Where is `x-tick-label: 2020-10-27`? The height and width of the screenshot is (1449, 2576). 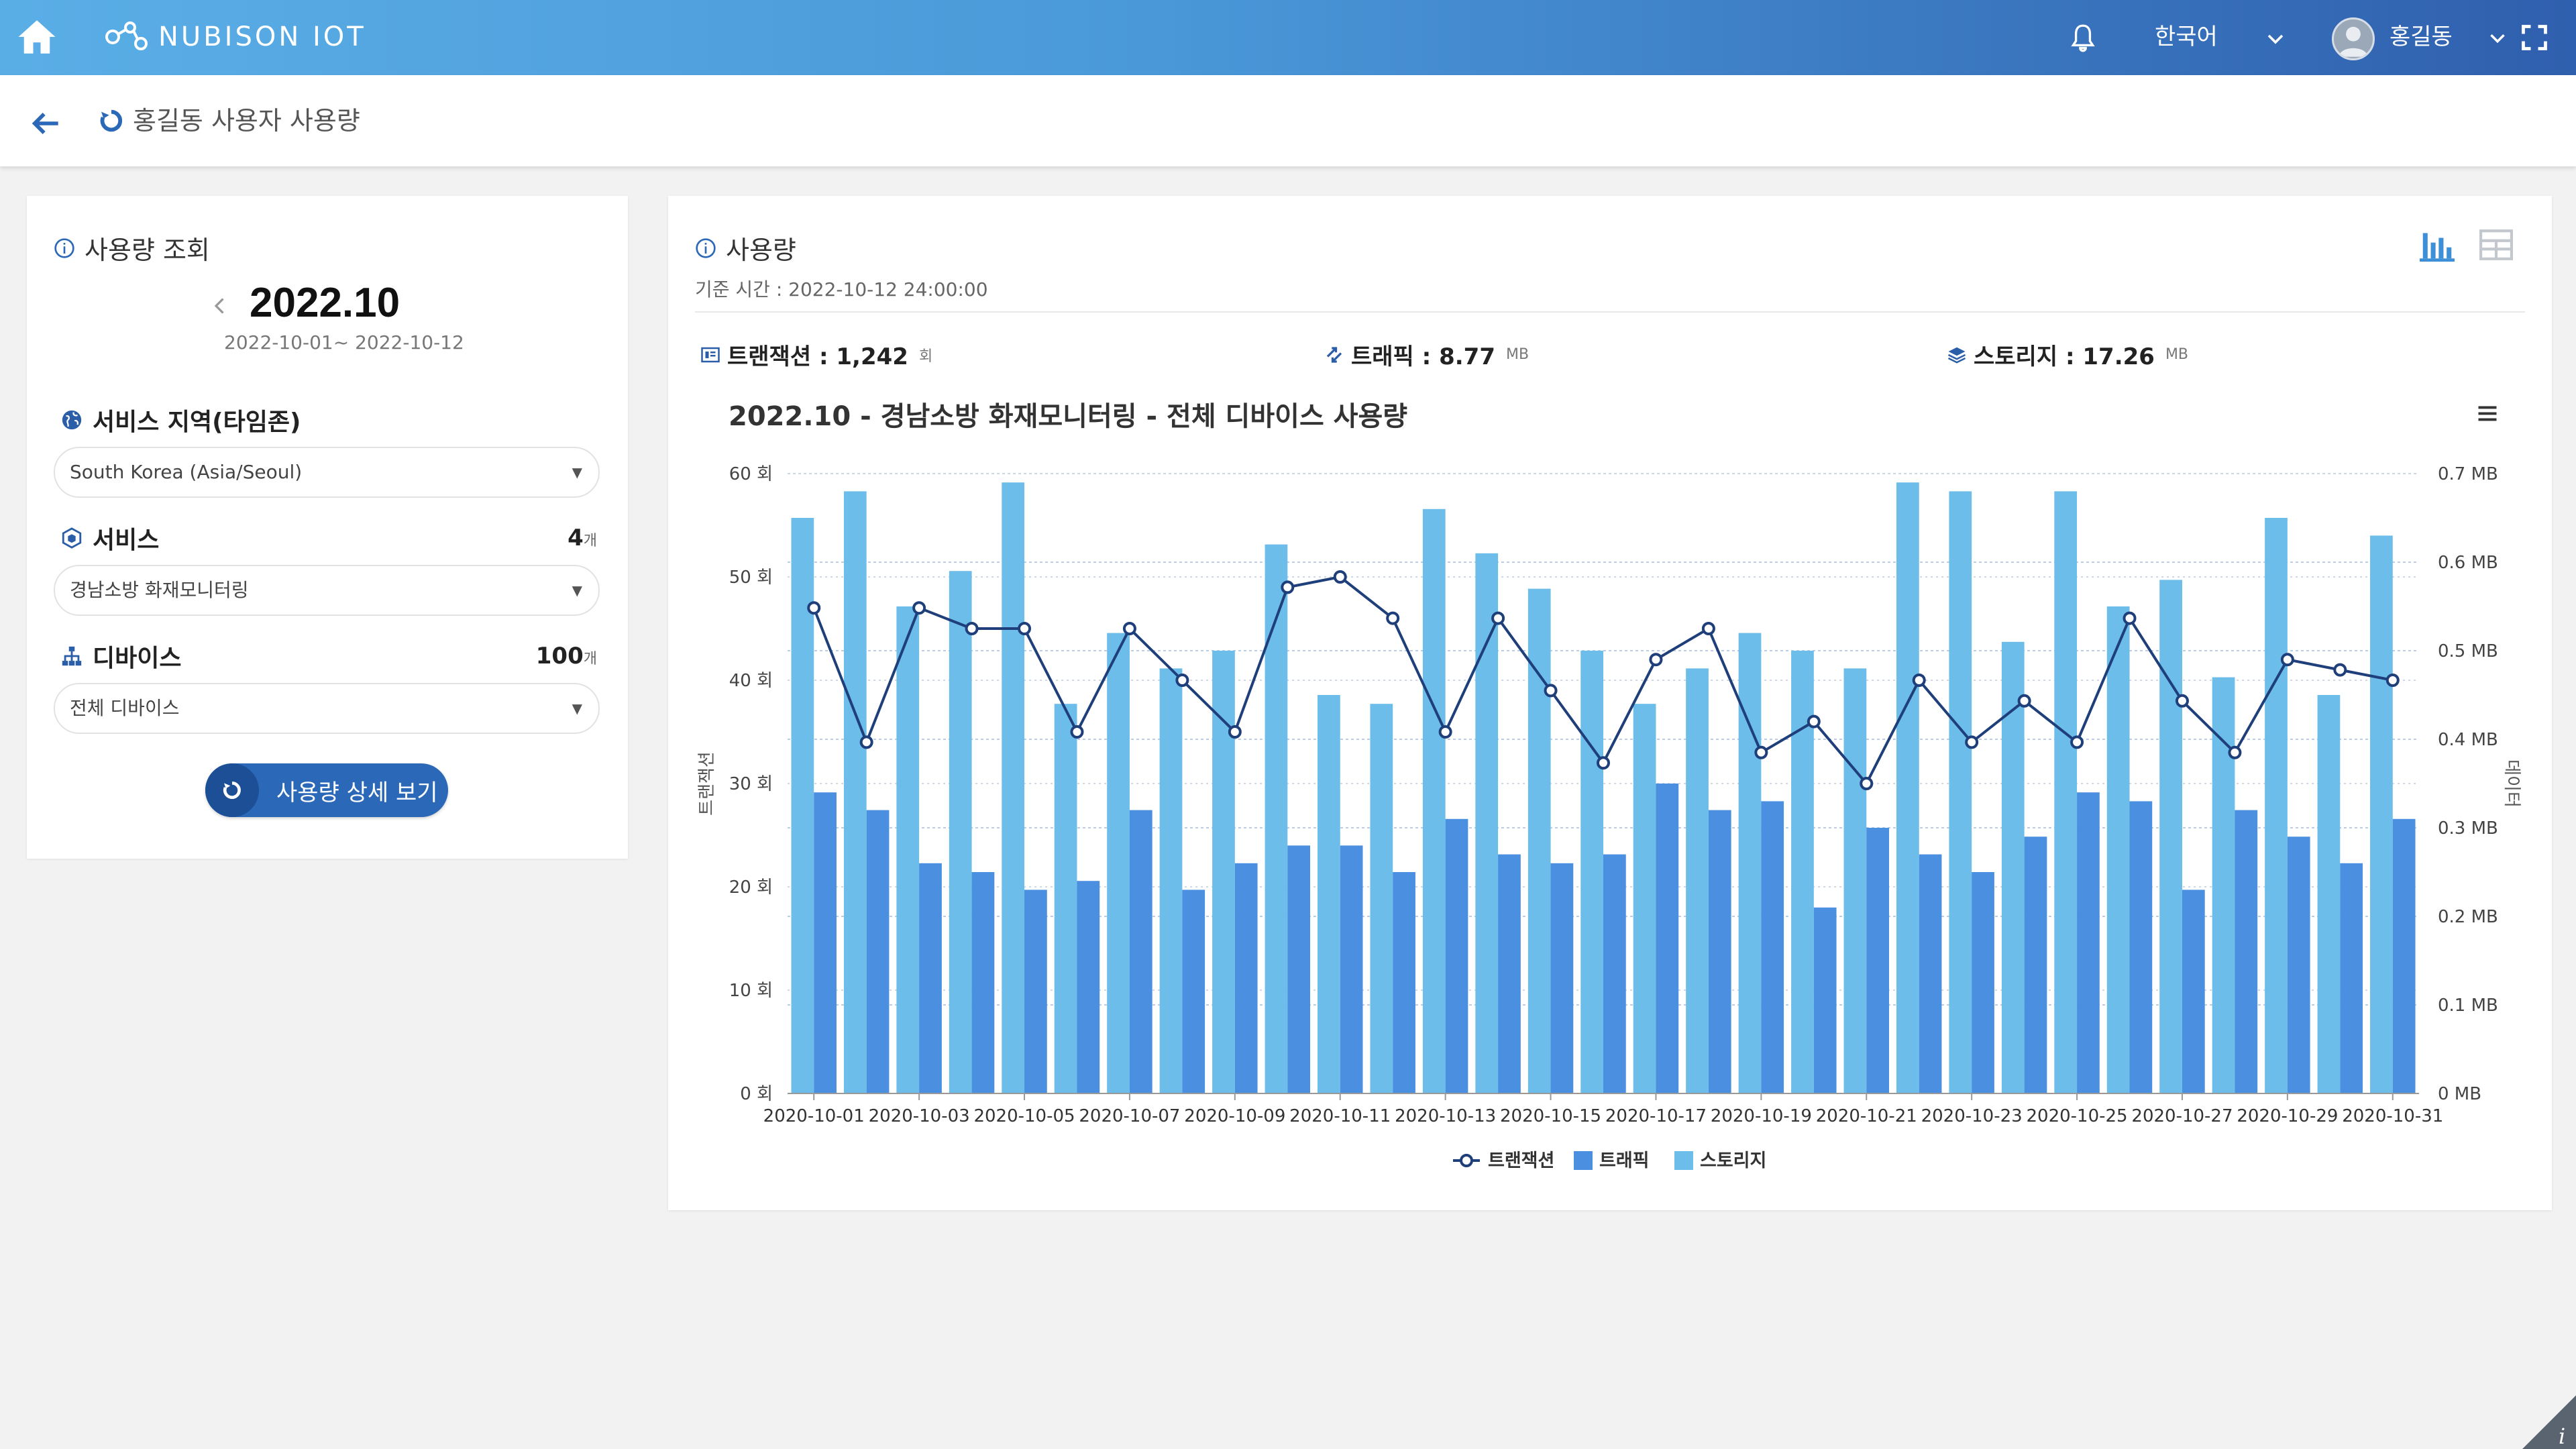
x-tick-label: 2020-10-27 is located at coordinates (2182, 1116).